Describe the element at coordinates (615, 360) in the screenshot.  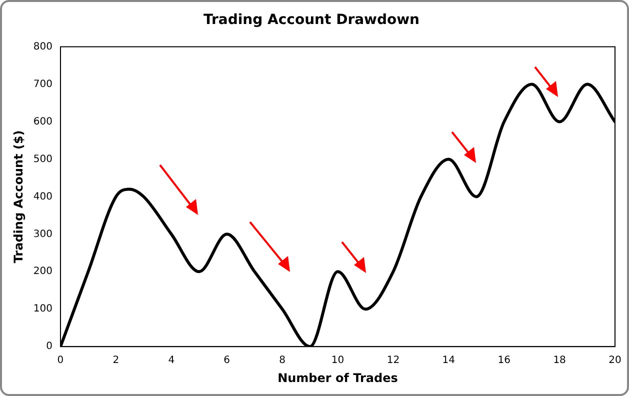
I see `x-tick-label: 20` at that location.